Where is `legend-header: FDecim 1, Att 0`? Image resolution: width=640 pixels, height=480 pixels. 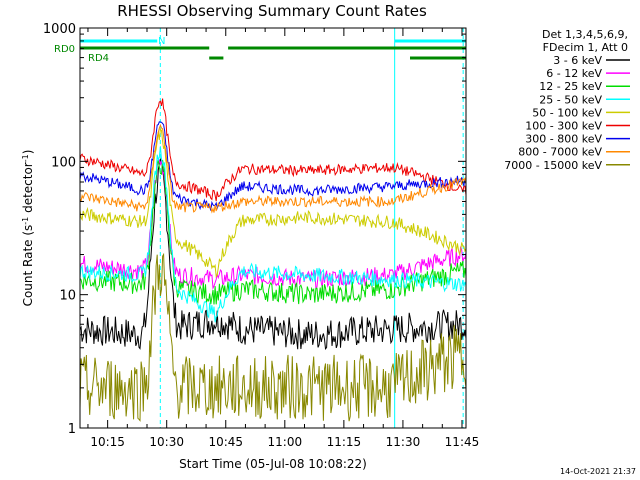 legend-header: FDecim 1, Att 0 is located at coordinates (585, 47).